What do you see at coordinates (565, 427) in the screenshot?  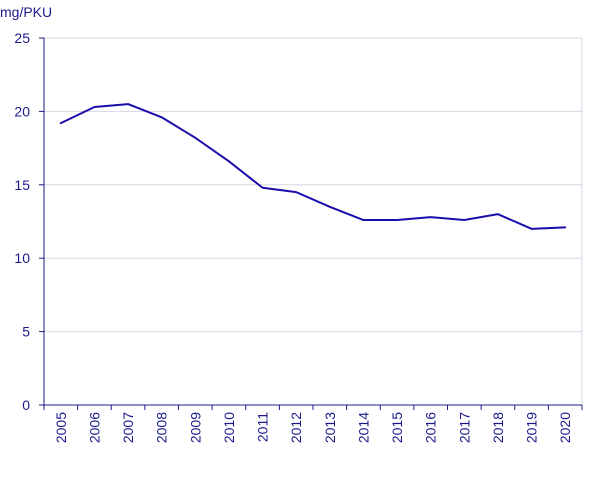 I see `x-tick-label: 2020` at bounding box center [565, 427].